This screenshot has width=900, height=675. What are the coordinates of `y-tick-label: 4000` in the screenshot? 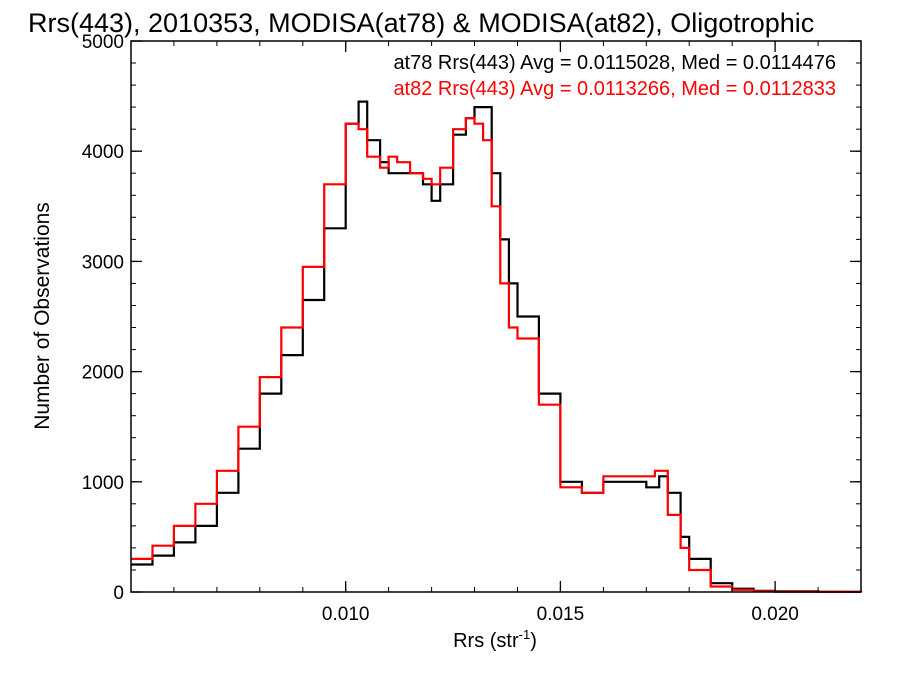 It's located at (103, 152).